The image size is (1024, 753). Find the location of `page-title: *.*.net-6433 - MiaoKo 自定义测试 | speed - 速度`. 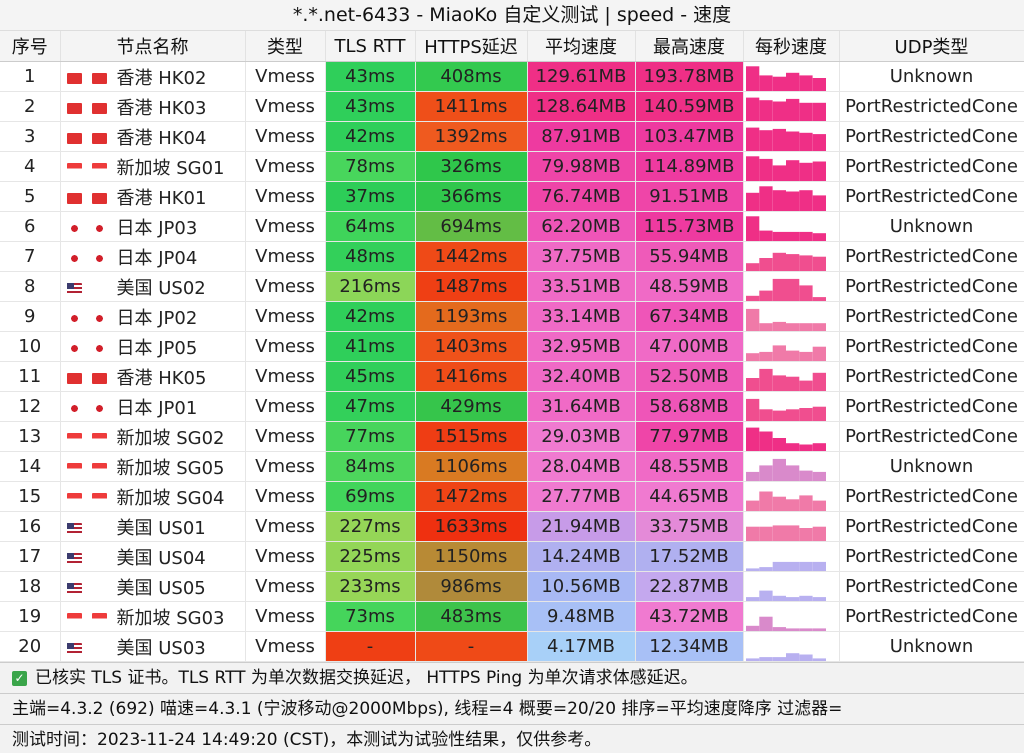

page-title: *.*.net-6433 - MiaoKo 自定义测试 | speed - 速度 is located at coordinates (512, 15).